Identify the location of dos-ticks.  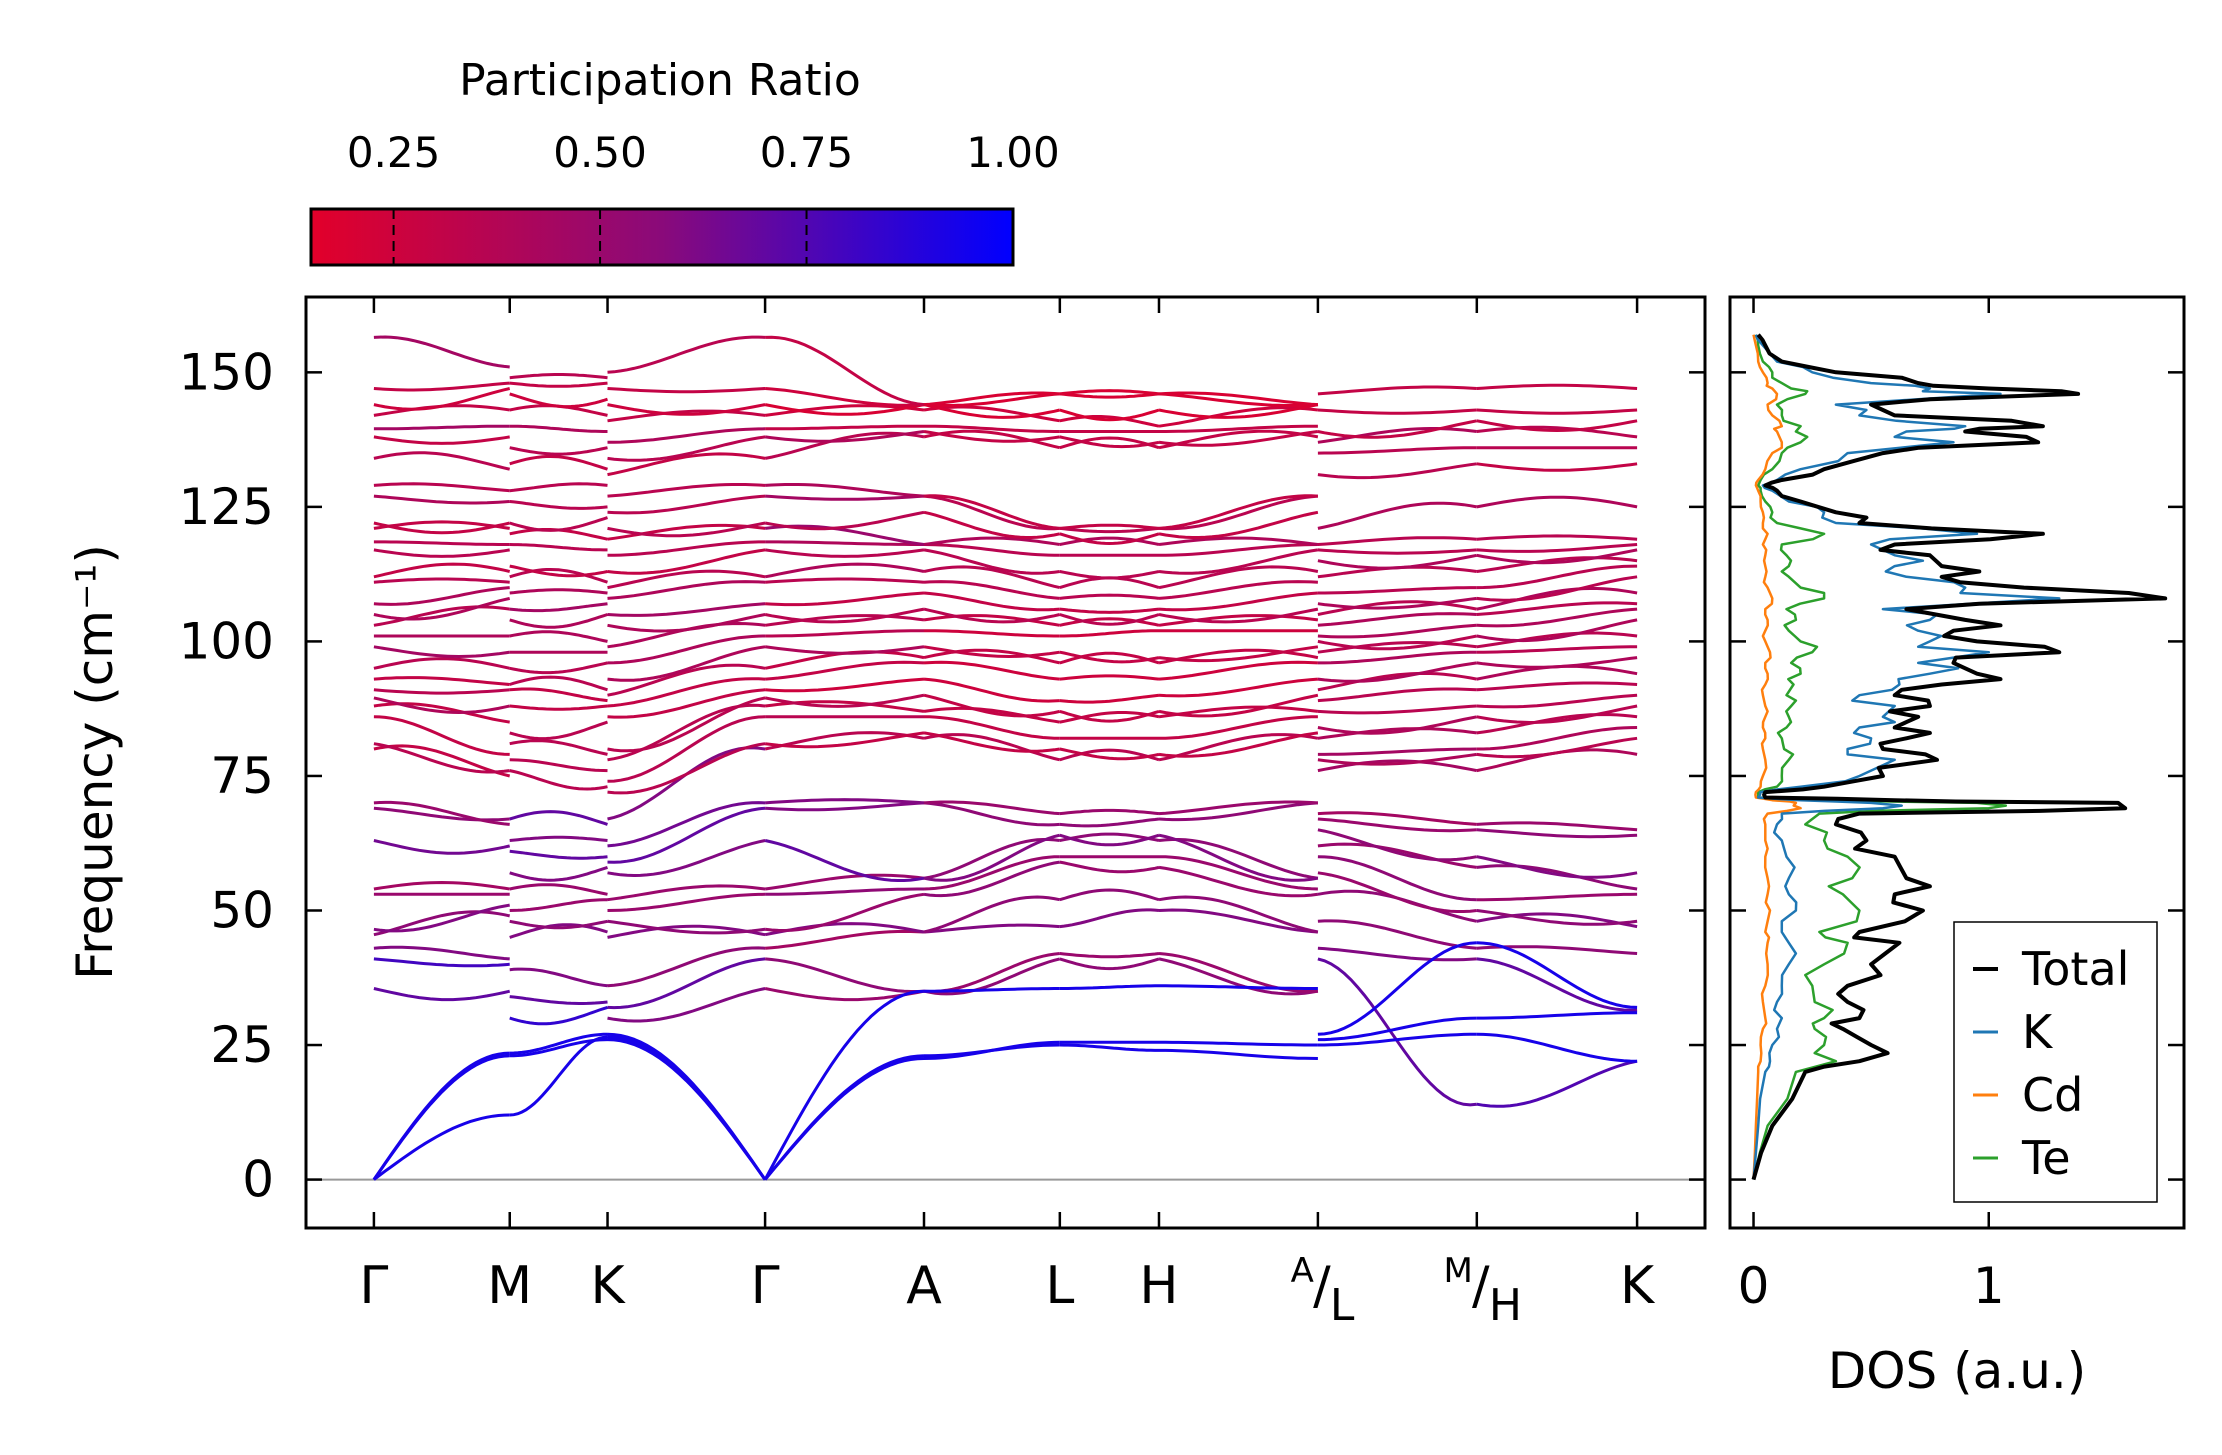
(1957, 762).